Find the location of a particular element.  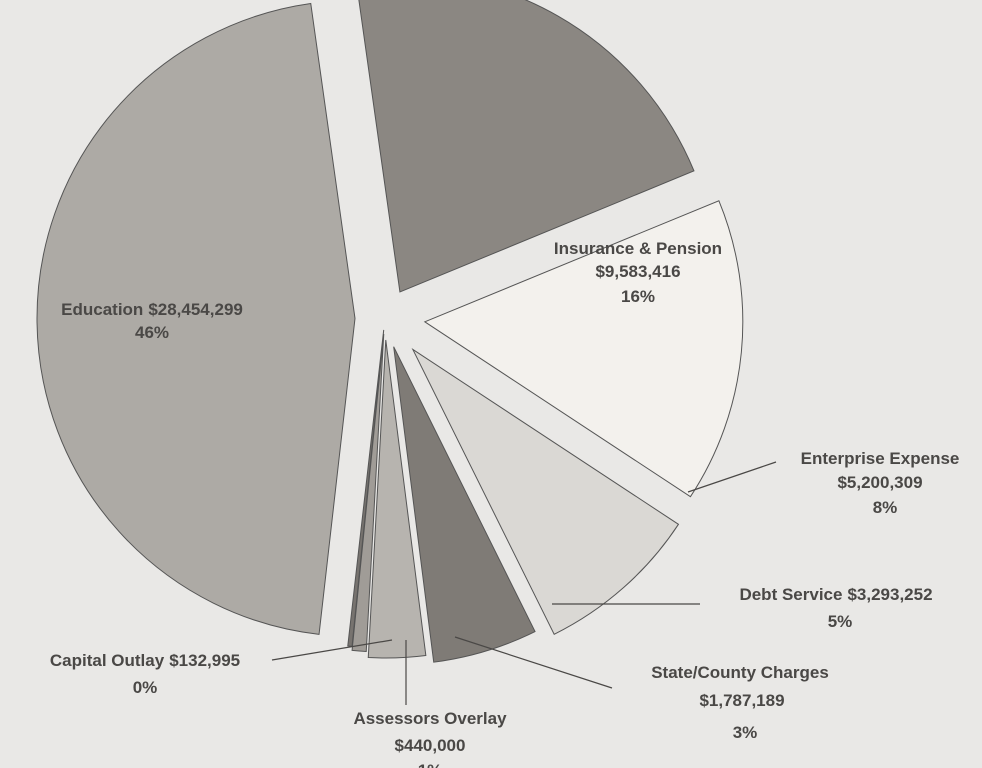

slice-label: 46% is located at coordinates (152, 332).